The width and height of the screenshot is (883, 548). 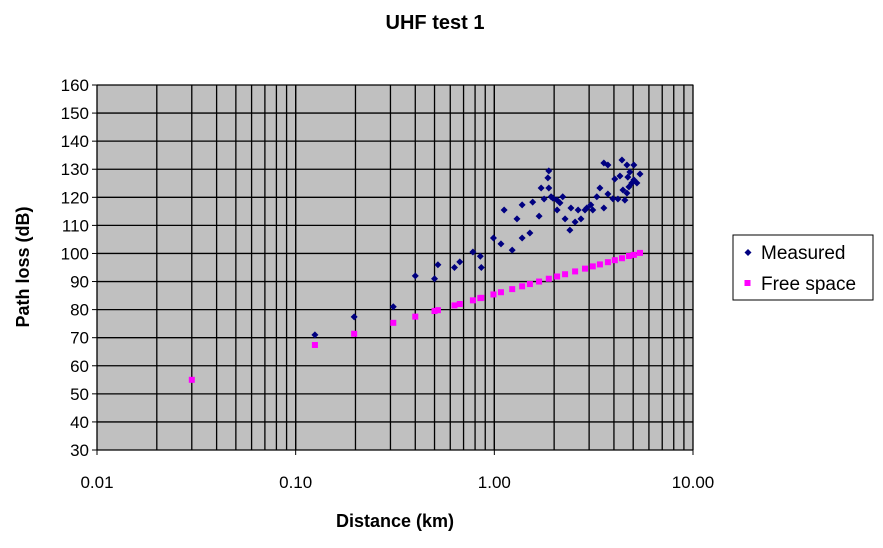 What do you see at coordinates (435, 23) in the screenshot?
I see `chart-title: UHF test 1` at bounding box center [435, 23].